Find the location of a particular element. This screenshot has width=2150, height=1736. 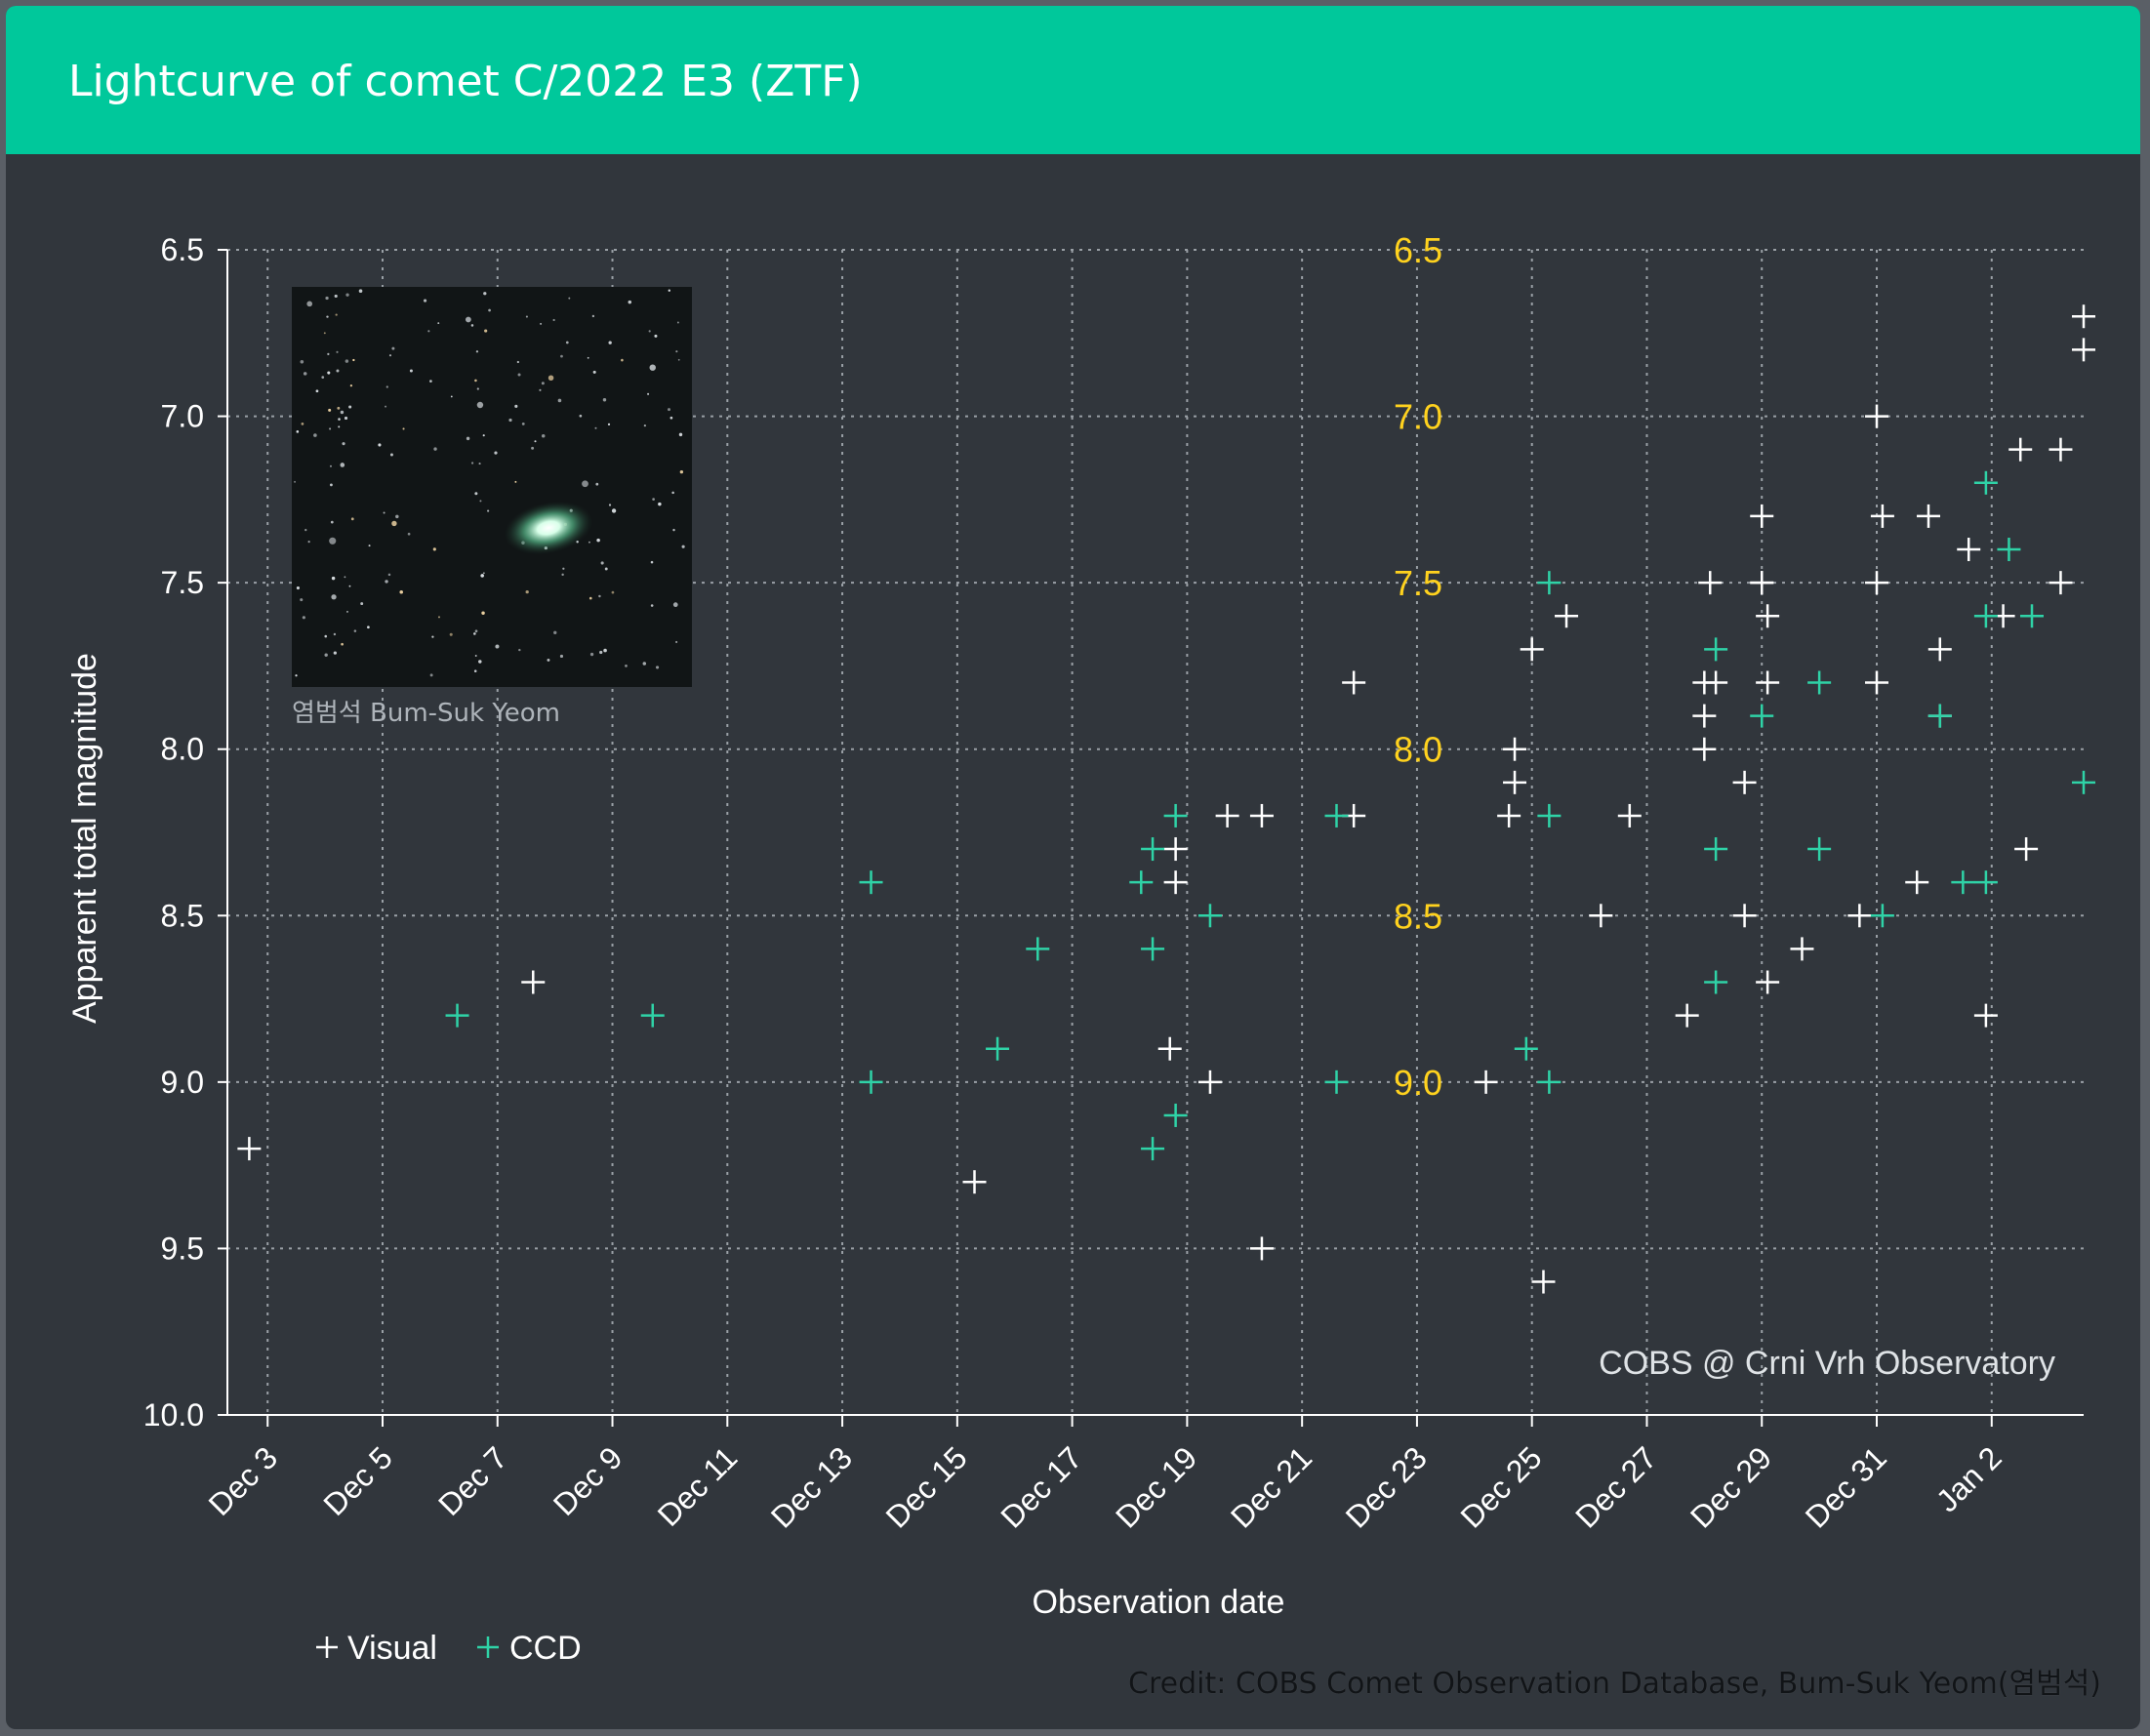

y-tick-label: 10.0 is located at coordinates (173, 1415).